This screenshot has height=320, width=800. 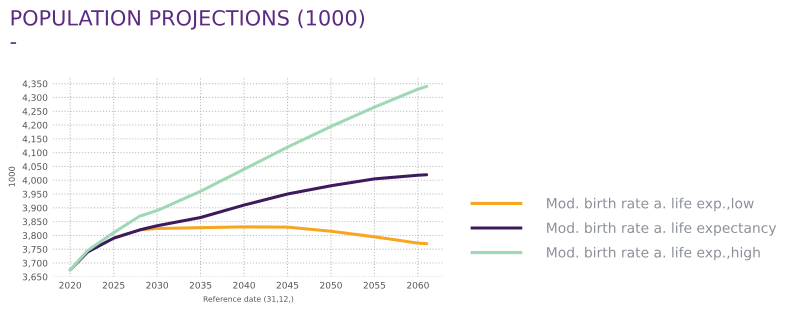 What do you see at coordinates (375, 285) in the screenshot?
I see `x-tick-label: 2055` at bounding box center [375, 285].